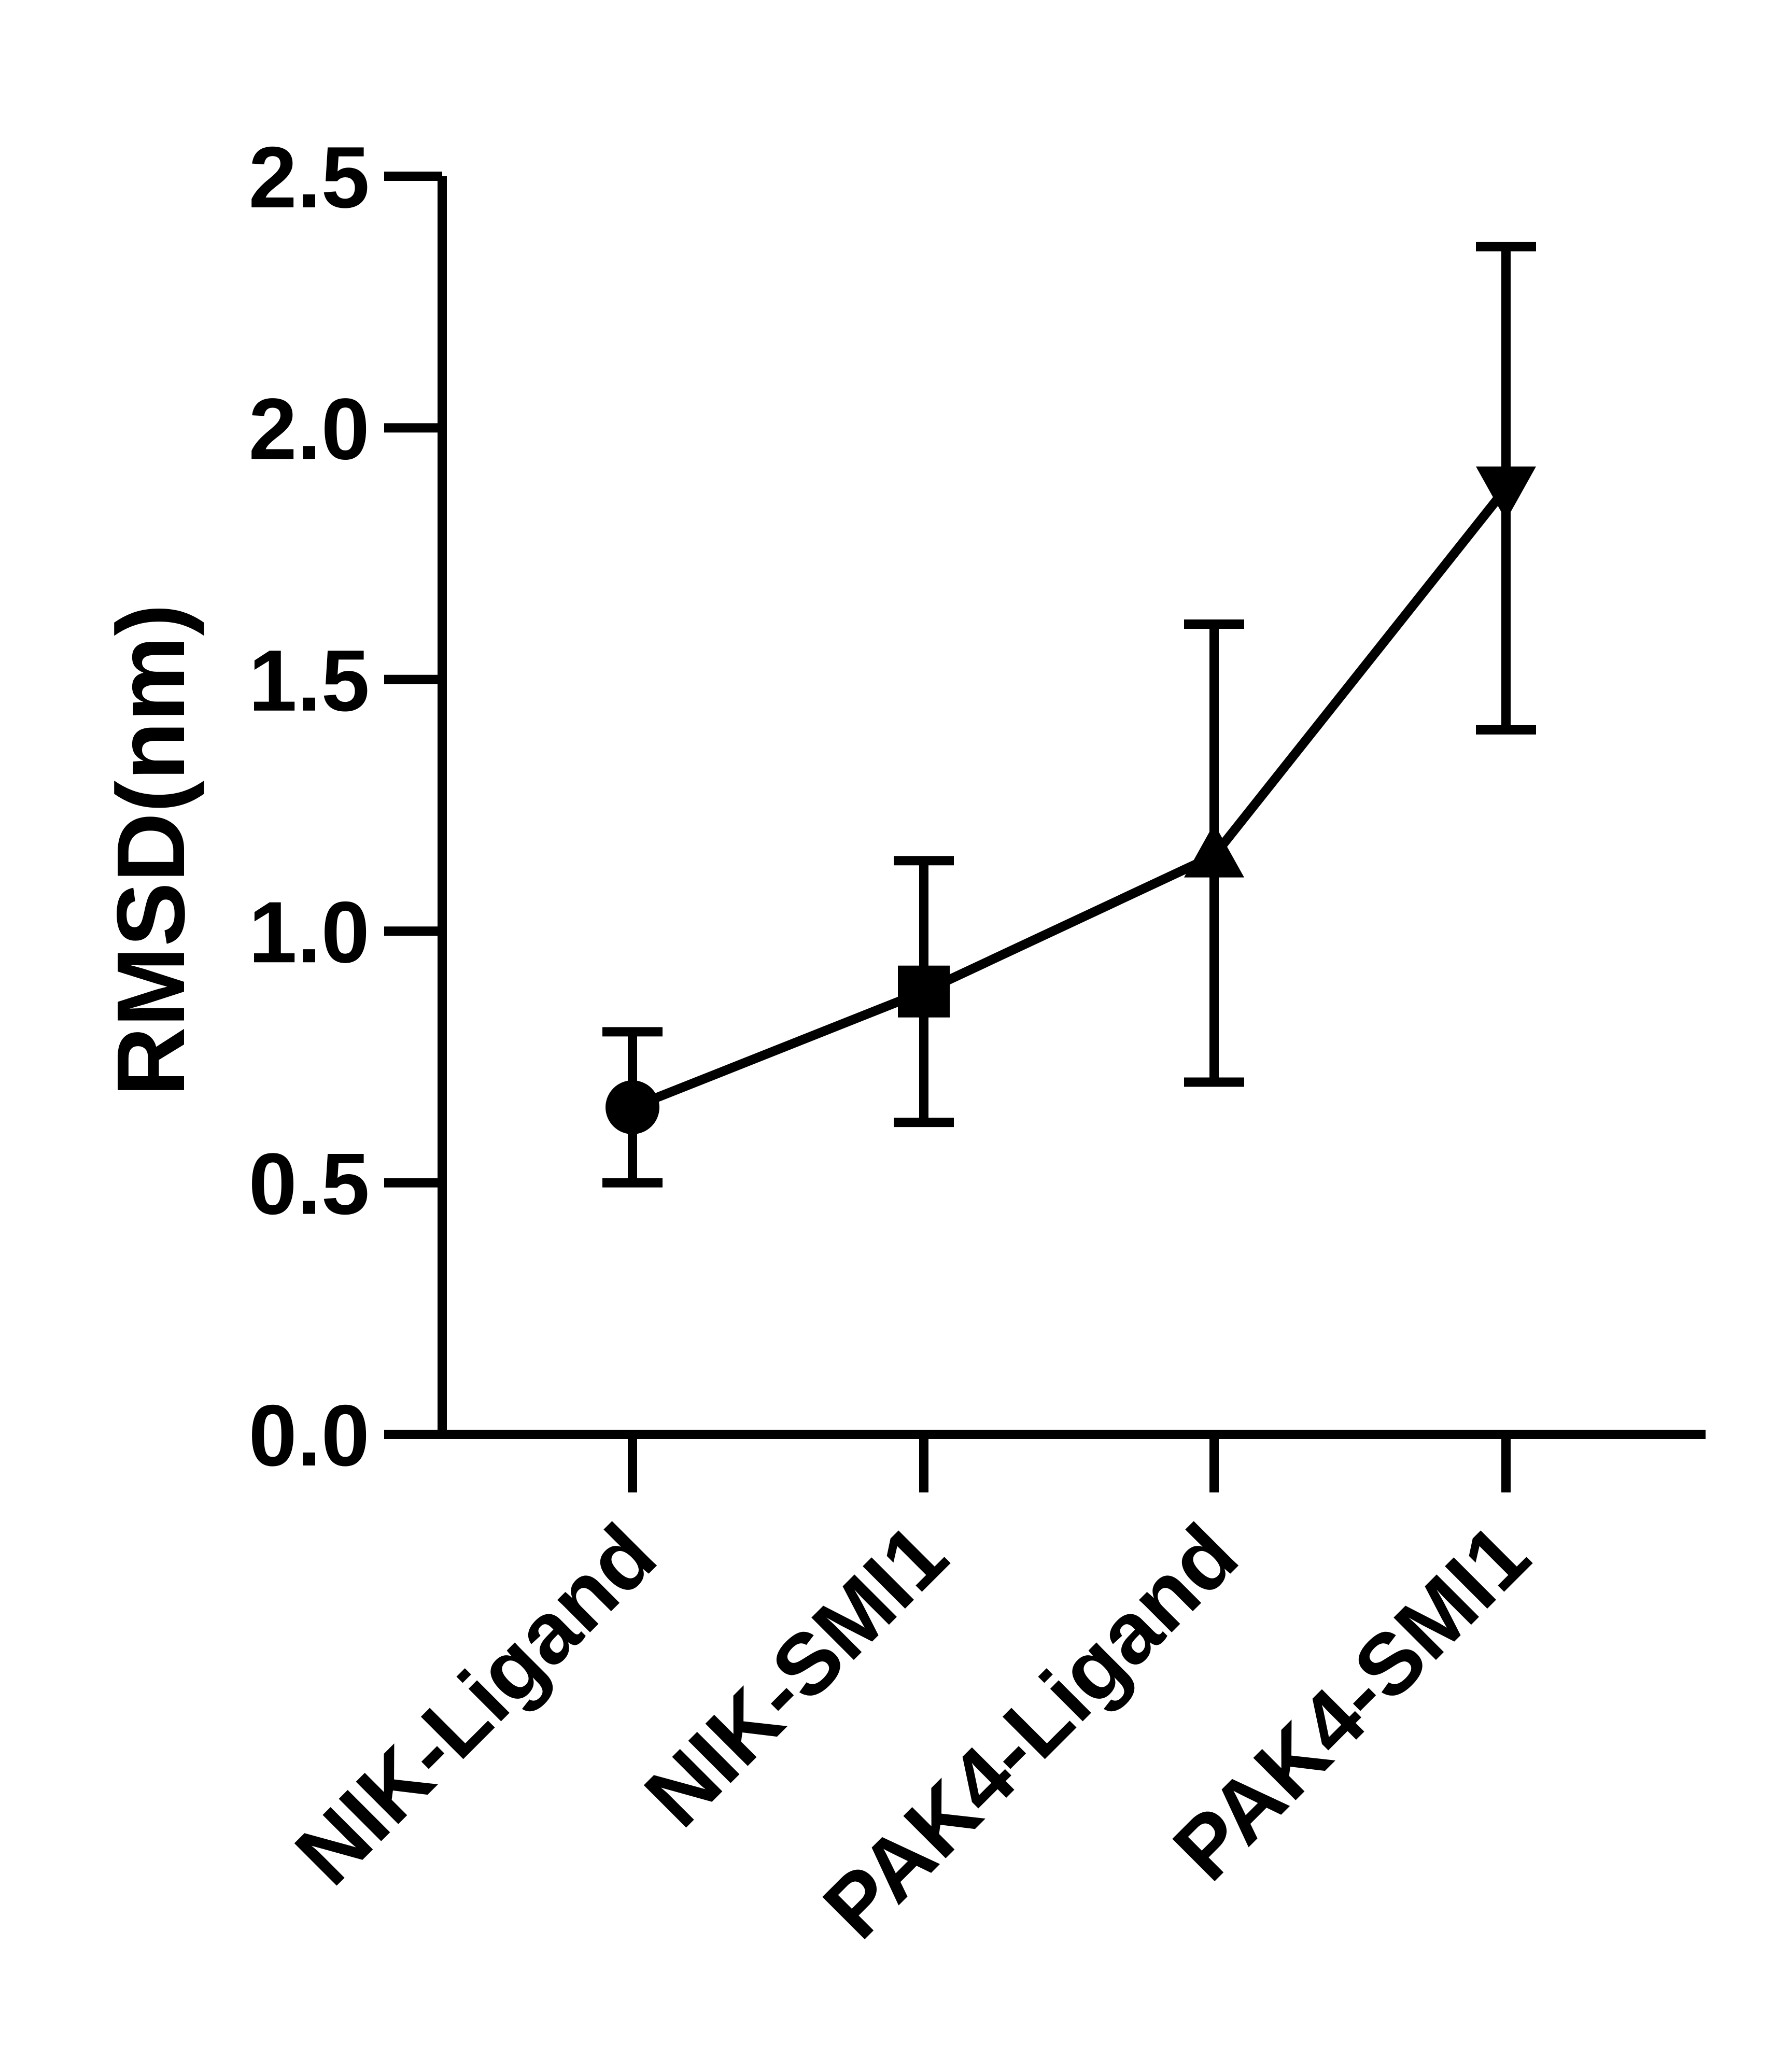 This screenshot has width=1774, height=2072. I want to click on data-point-triangle-up, so click(1214, 850).